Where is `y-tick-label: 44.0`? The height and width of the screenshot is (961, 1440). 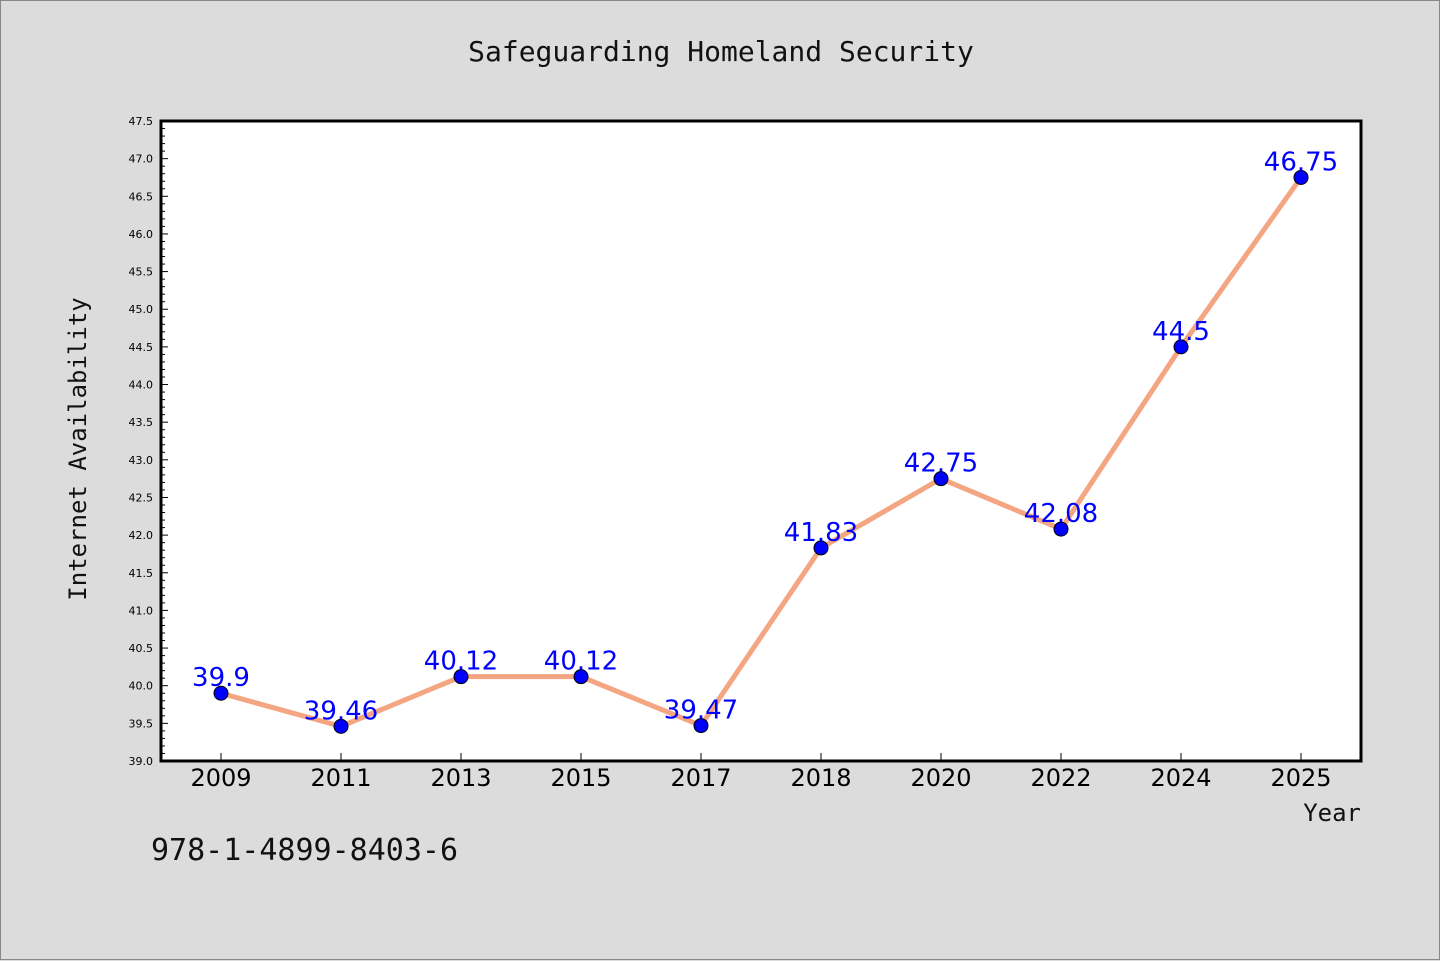
y-tick-label: 44.0 is located at coordinates (141, 385).